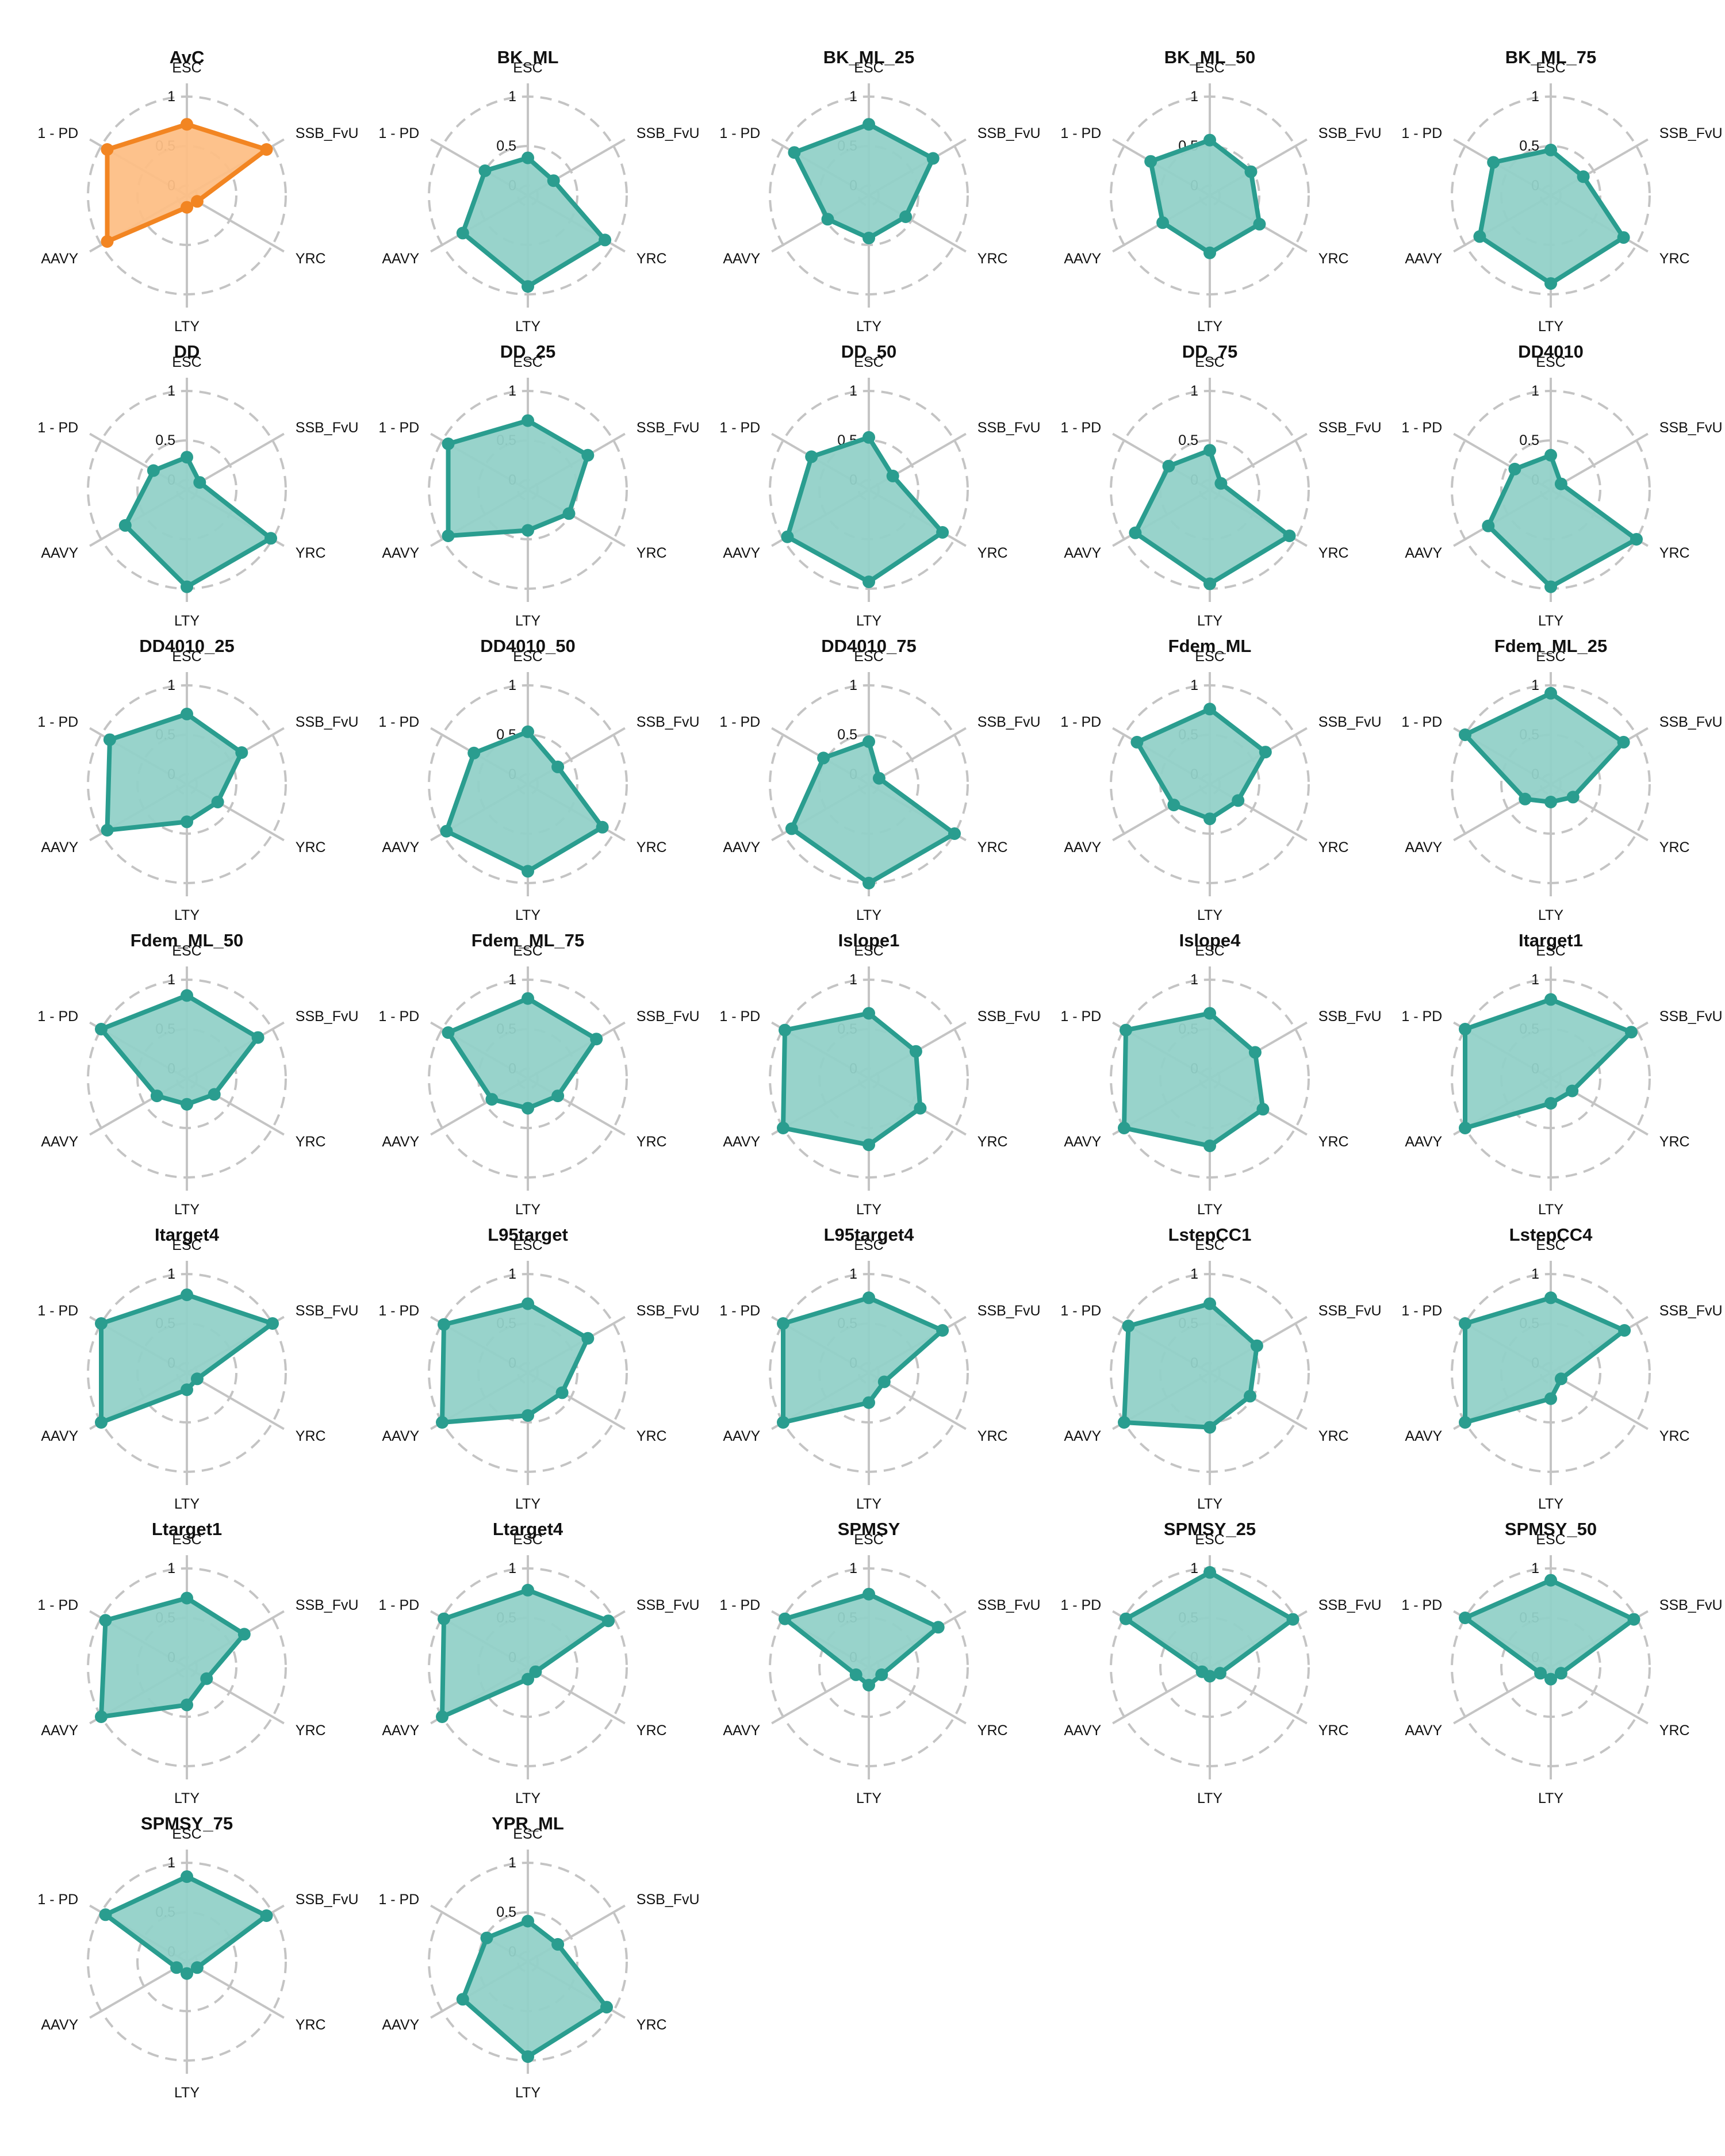 Image resolution: width=1725 pixels, height=2156 pixels. What do you see at coordinates (235, 1990) in the screenshot?
I see `axis-spoke` at bounding box center [235, 1990].